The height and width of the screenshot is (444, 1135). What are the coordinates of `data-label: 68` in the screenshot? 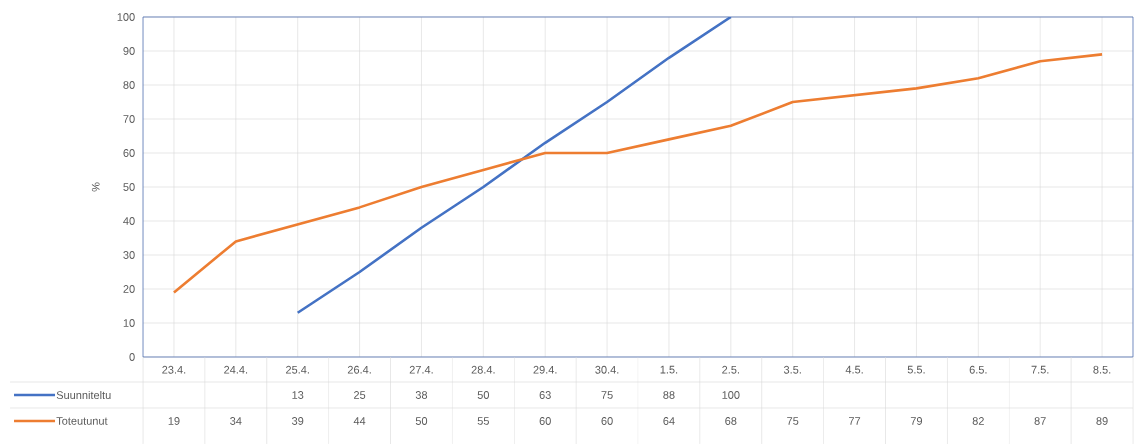 It's located at (731, 421).